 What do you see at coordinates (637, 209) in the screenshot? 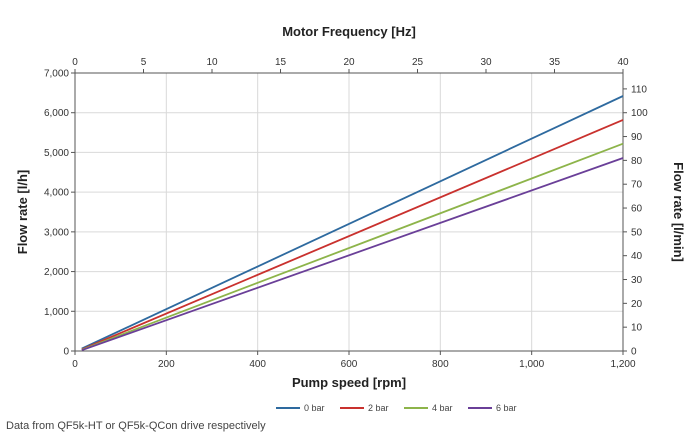
I see `y2-tick-label: 60` at bounding box center [637, 209].